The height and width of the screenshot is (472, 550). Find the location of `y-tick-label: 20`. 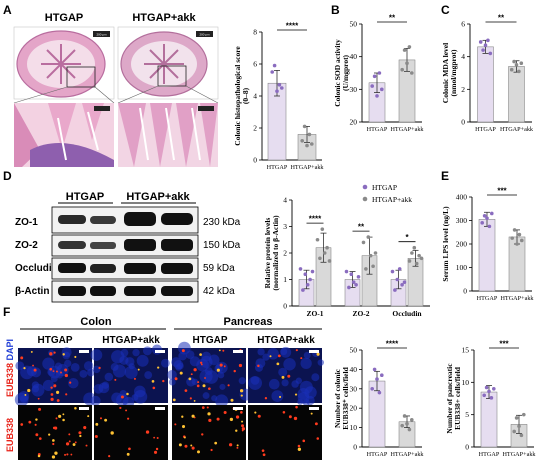

y-tick-label: 20 is located at coordinates (354, 408).